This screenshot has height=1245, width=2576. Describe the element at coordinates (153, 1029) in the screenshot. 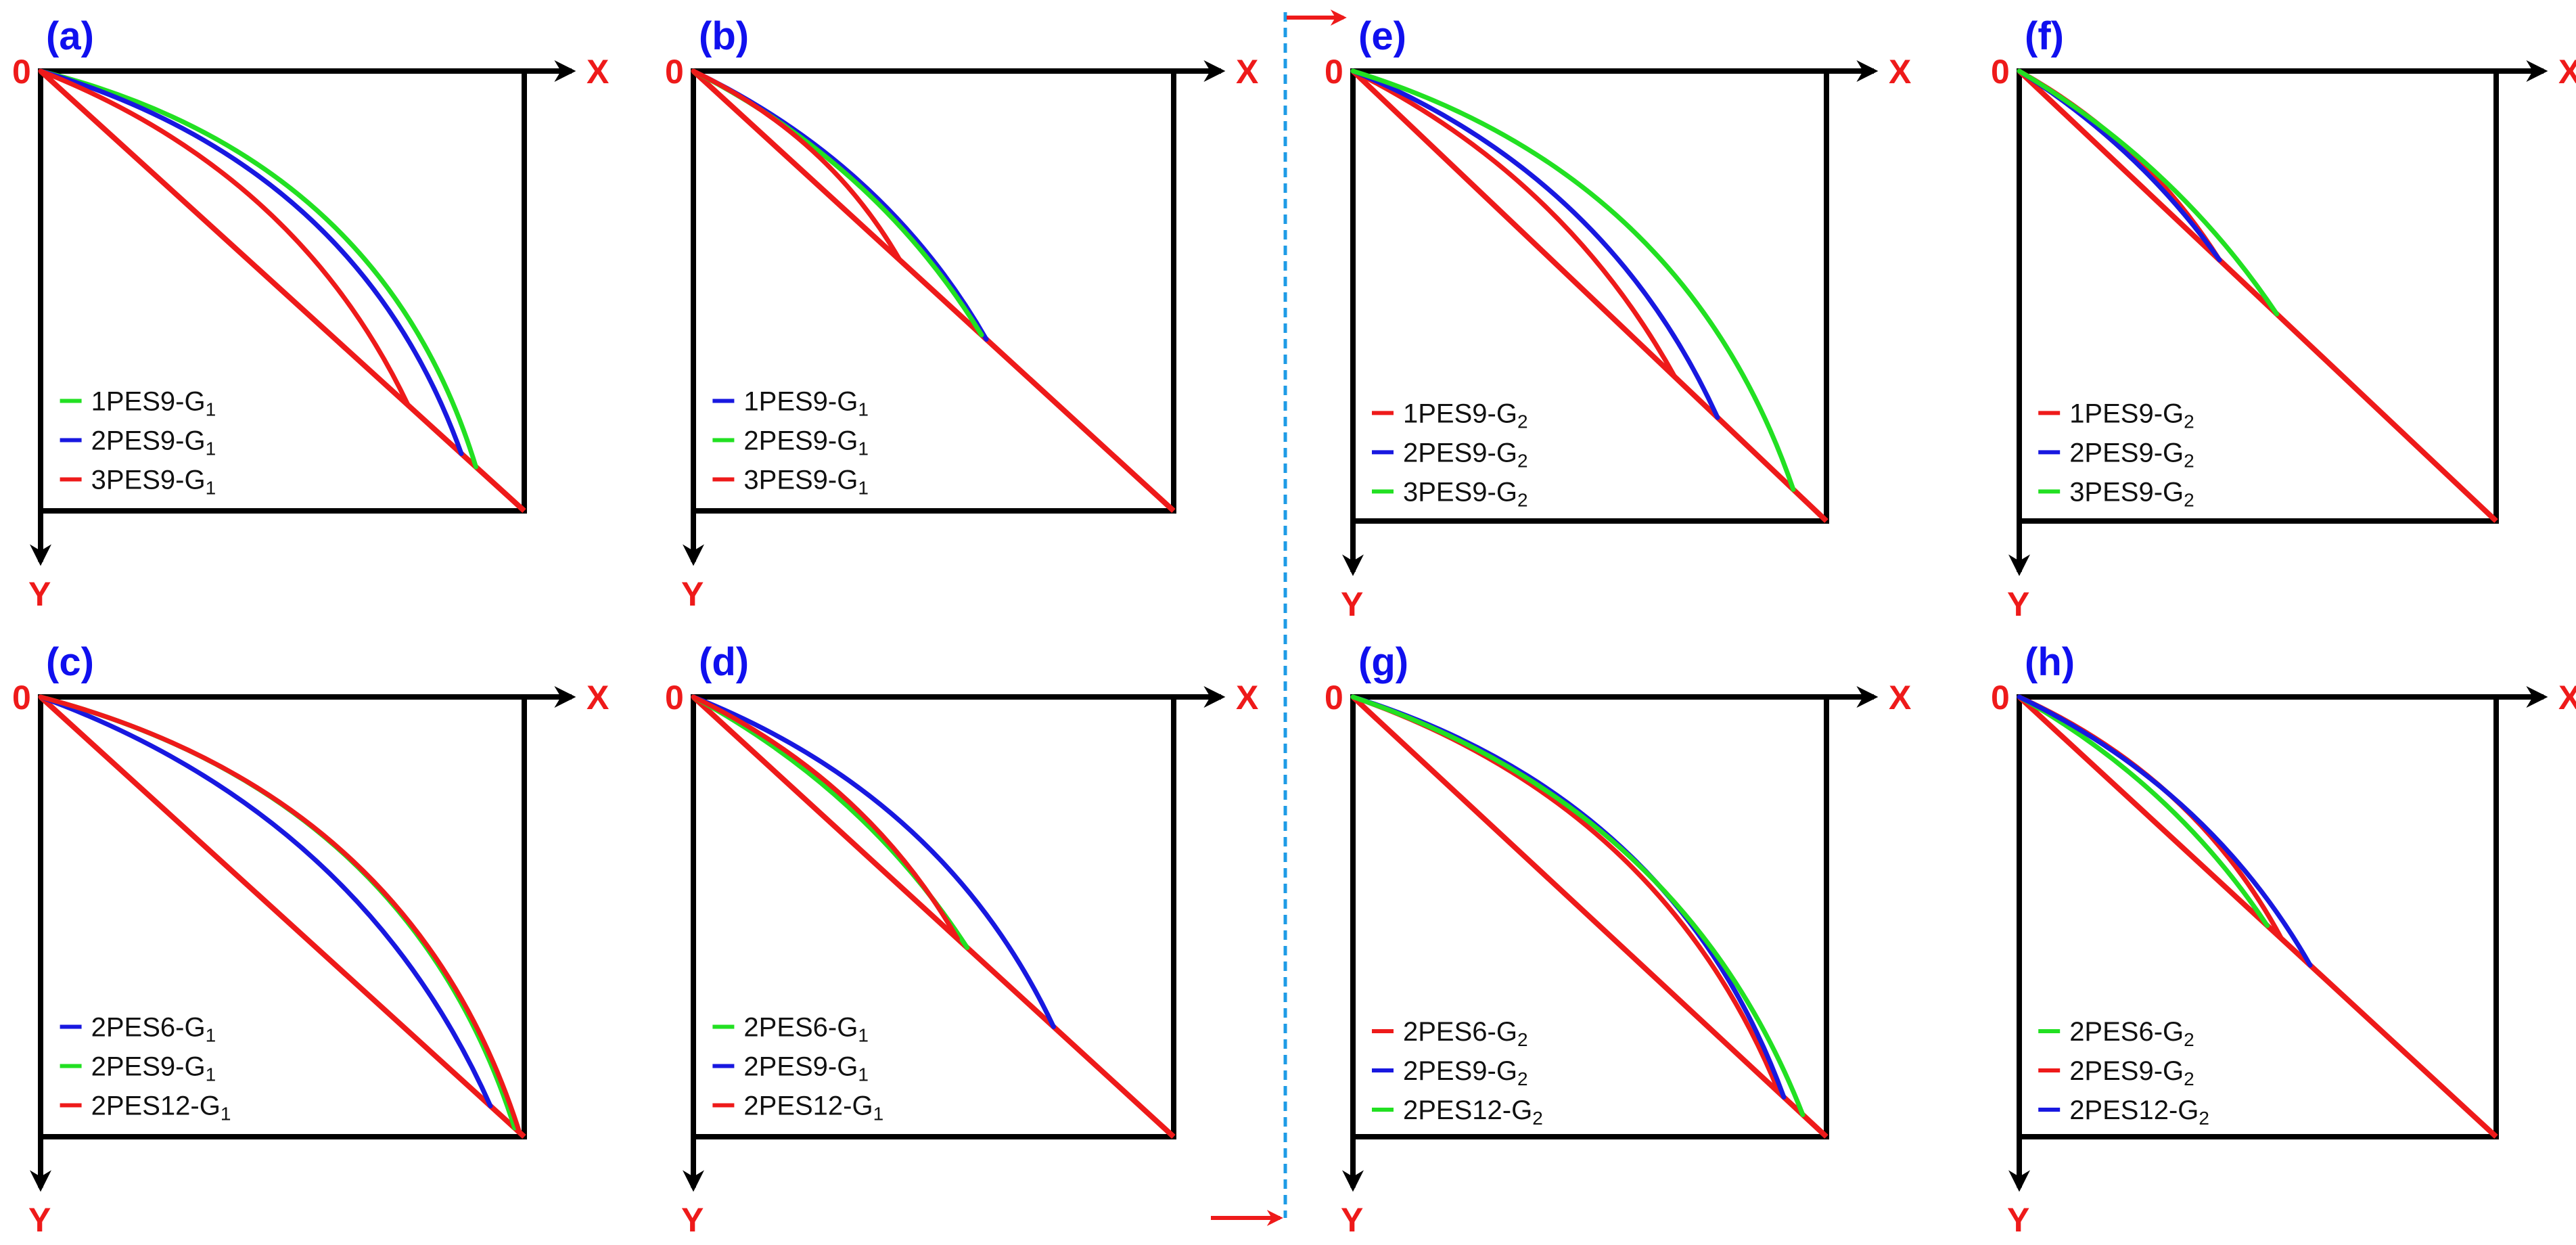

I see `legend-label: 2PES6-G1` at that location.